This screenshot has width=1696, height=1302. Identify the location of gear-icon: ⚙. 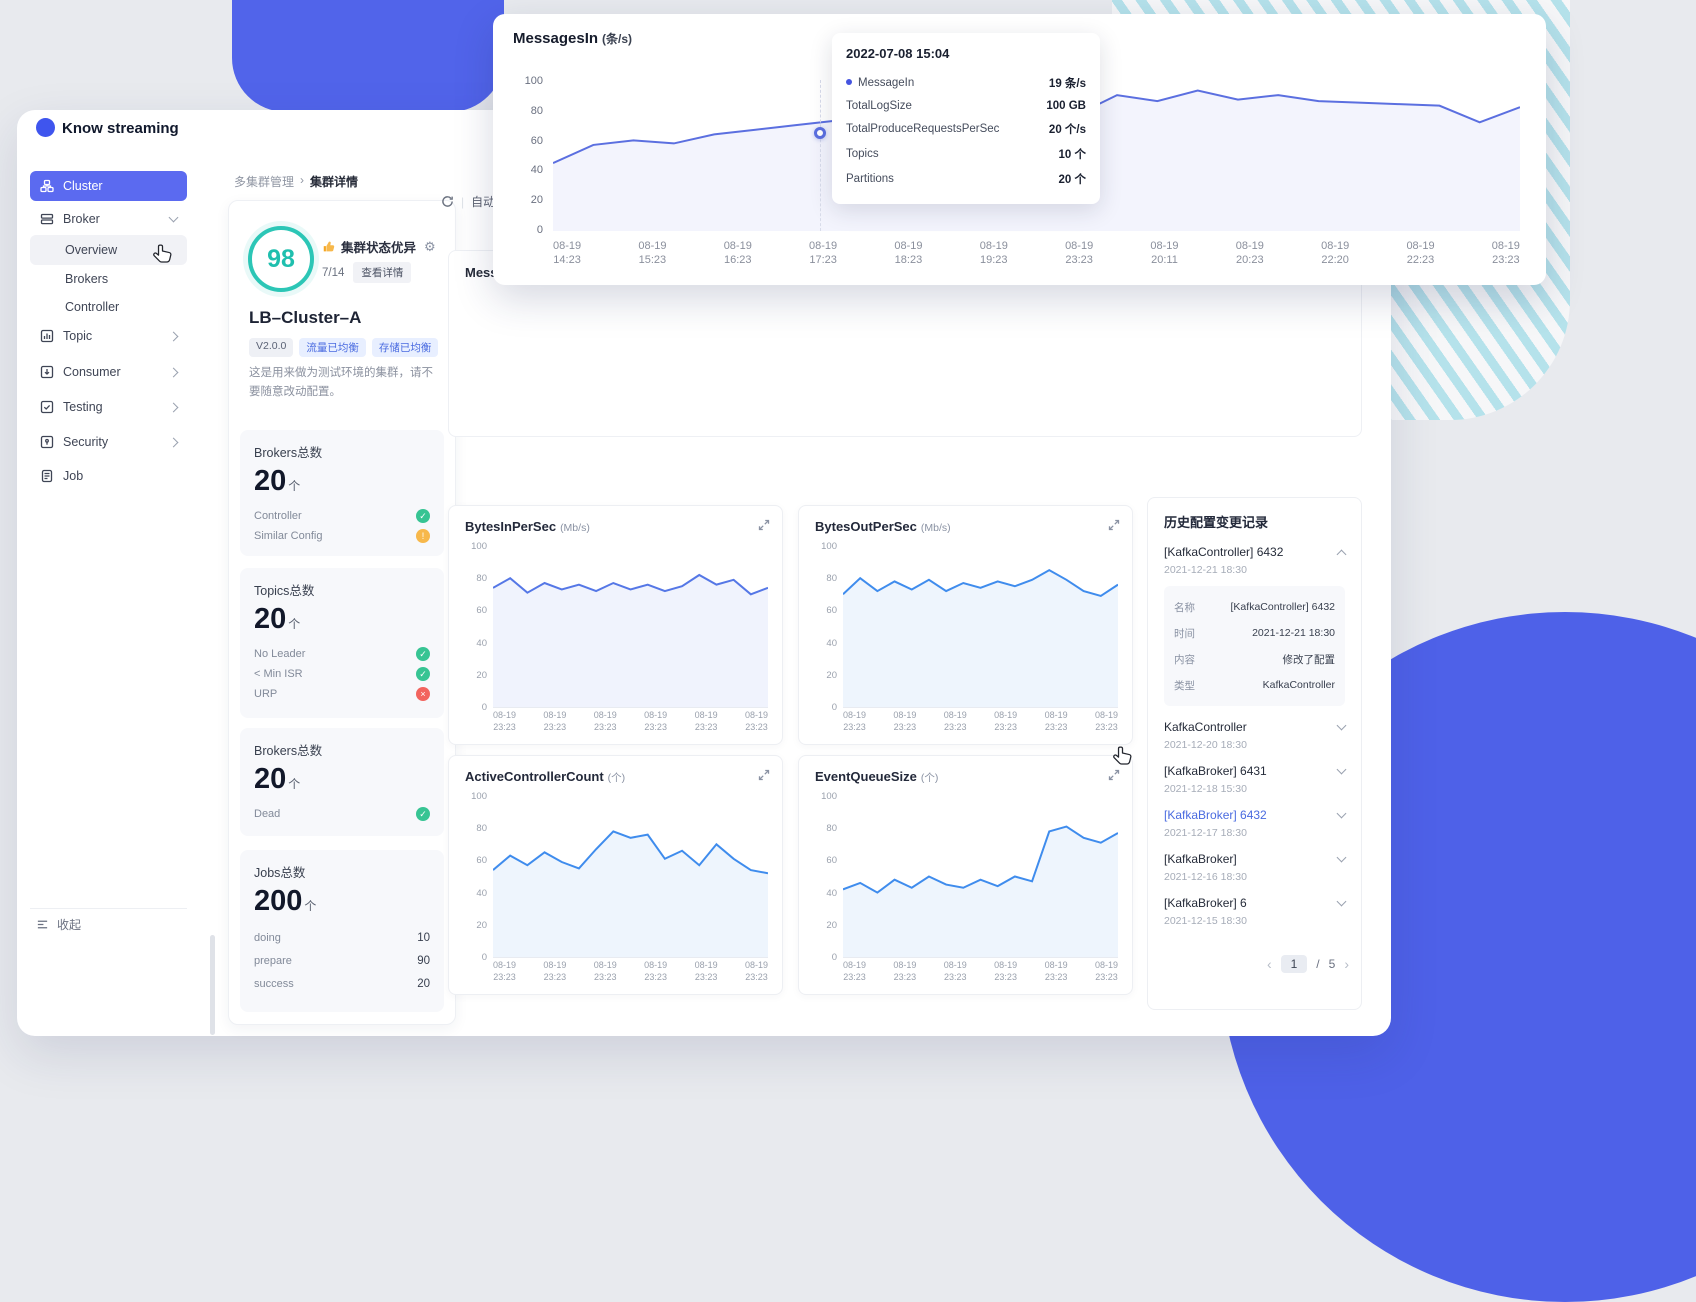
(430, 246).